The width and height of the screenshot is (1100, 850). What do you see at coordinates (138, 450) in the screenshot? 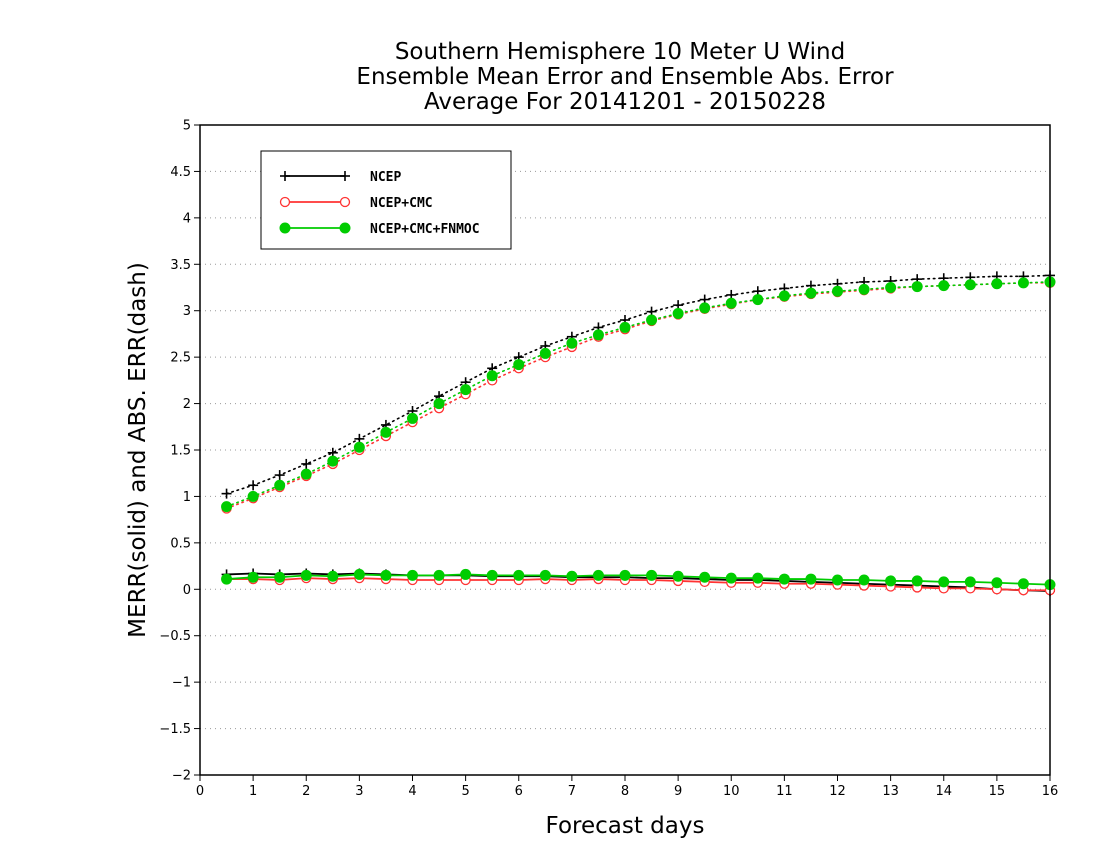
I see `y-axis-title: MERR(solid) and ABS. ERR(dash)` at bounding box center [138, 450].